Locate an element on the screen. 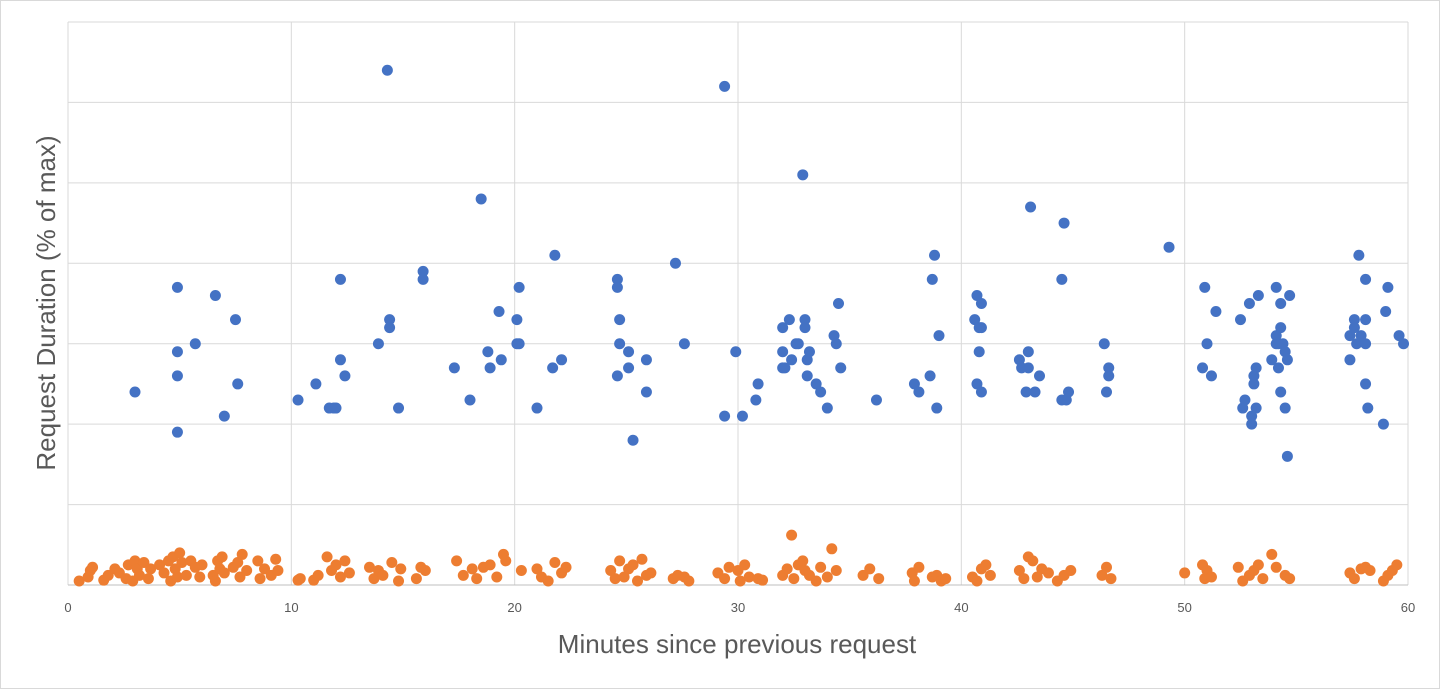 The image size is (1440, 689). x-tick-label: 50 is located at coordinates (1184, 607).